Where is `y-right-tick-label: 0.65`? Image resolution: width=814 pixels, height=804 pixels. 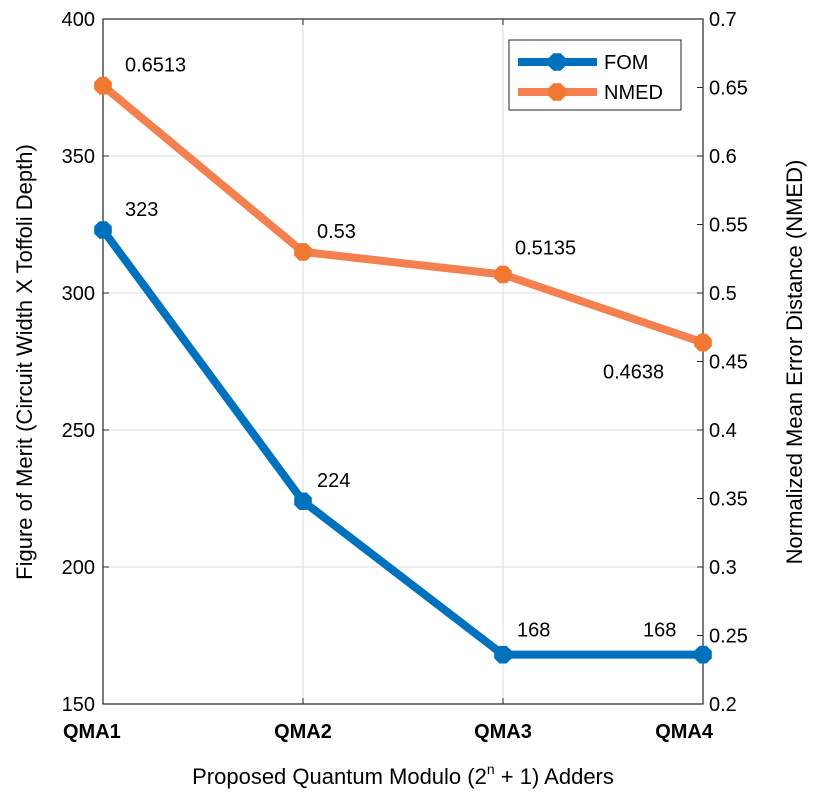 y-right-tick-label: 0.65 is located at coordinates (728, 89).